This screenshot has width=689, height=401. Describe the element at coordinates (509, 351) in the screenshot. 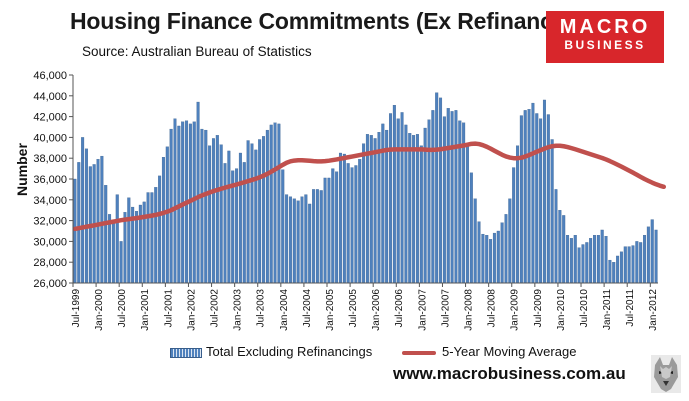

I see `legend-label-line: 5-Year Moving Average` at that location.